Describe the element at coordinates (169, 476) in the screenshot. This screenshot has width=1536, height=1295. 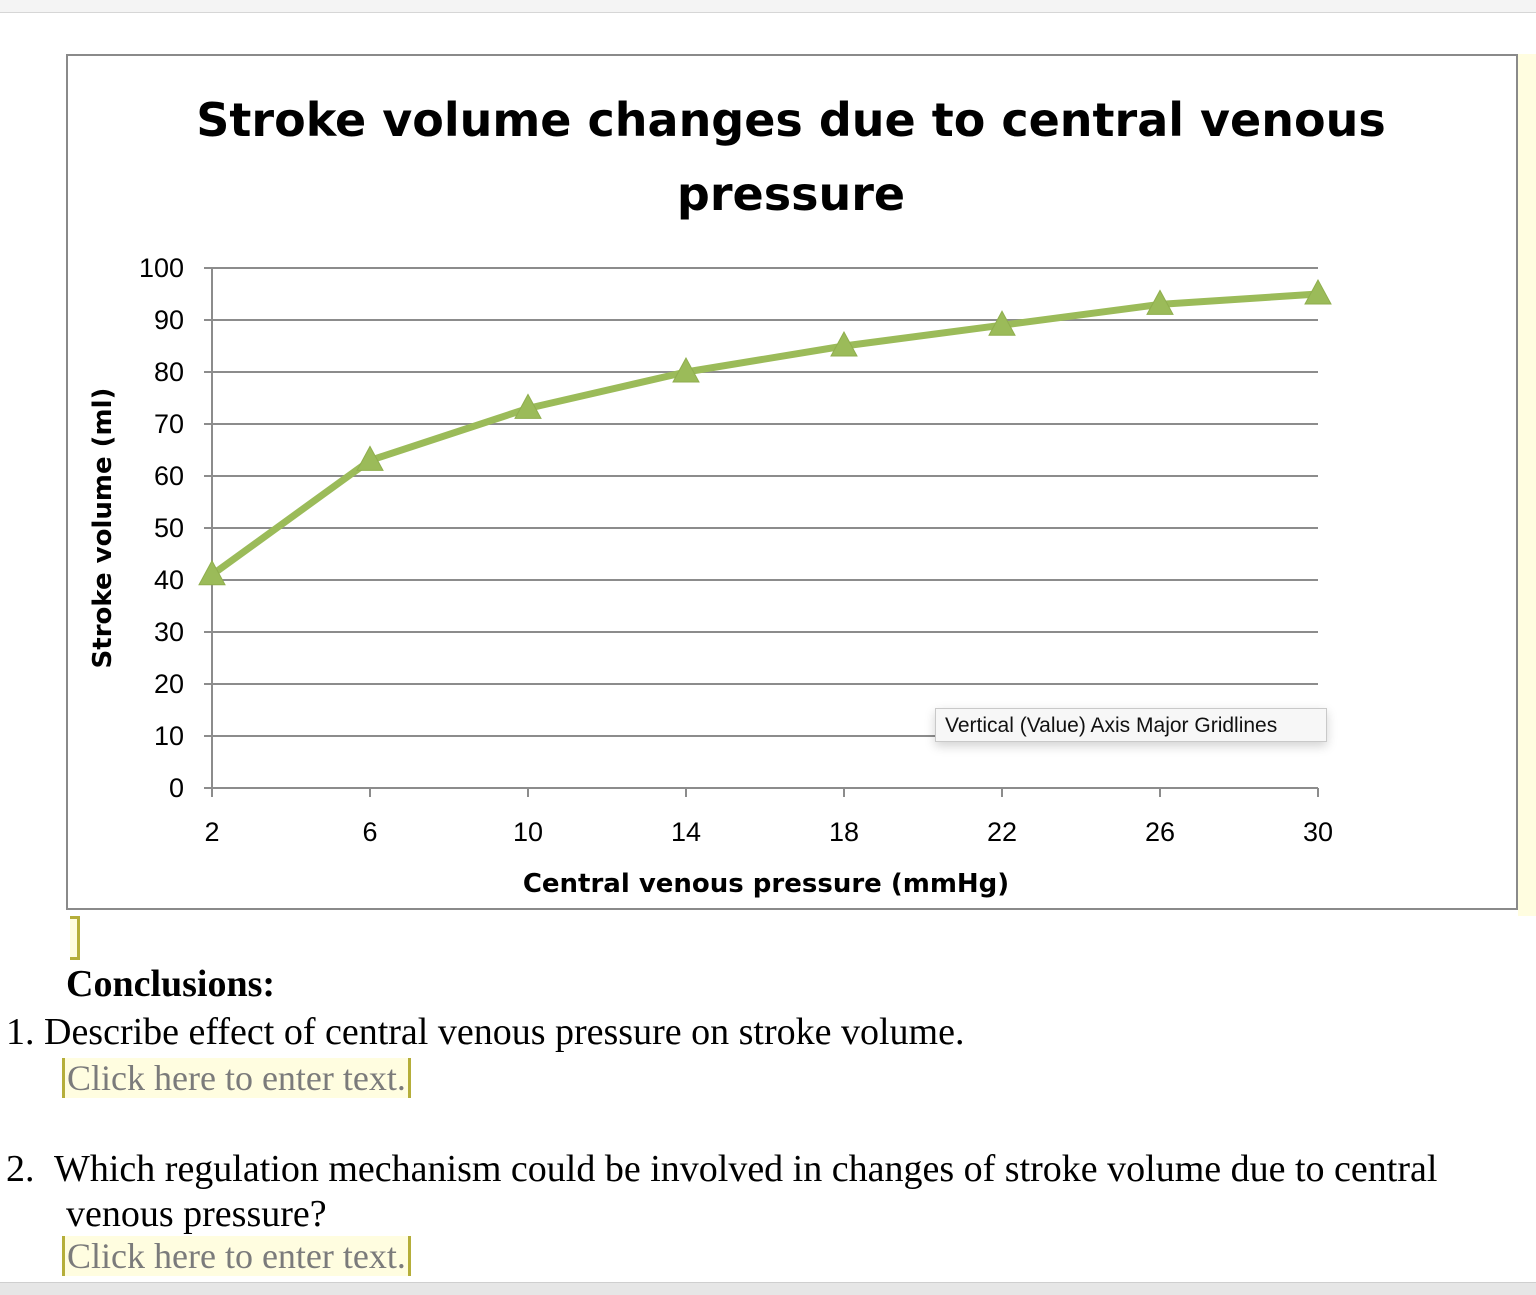
I see `y-tick-label-60: 60` at that location.